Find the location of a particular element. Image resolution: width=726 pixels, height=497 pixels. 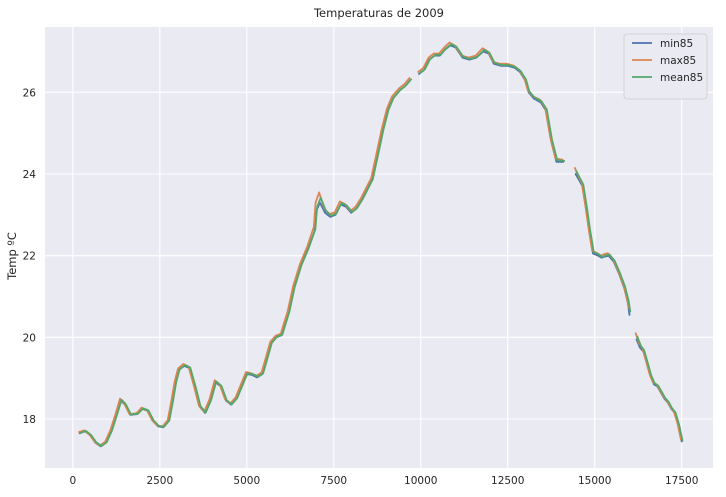

y-tick-label: 24 is located at coordinates (30, 175).